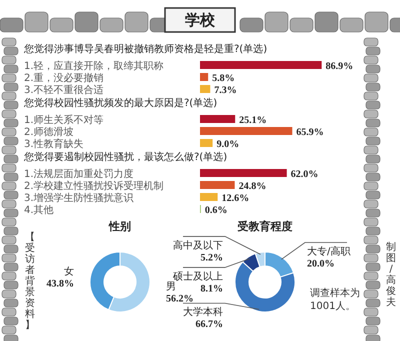 The height and width of the screenshot is (341, 400). Describe the element at coordinates (54, 144) in the screenshot. I see `y-tick-label: 3.性教育缺失` at that location.